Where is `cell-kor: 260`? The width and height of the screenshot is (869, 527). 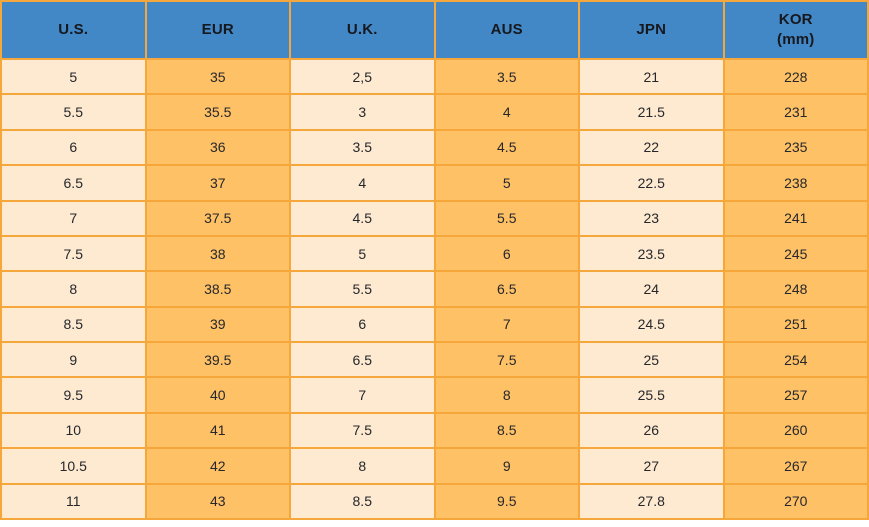 cell-kor: 260 is located at coordinates (795, 430).